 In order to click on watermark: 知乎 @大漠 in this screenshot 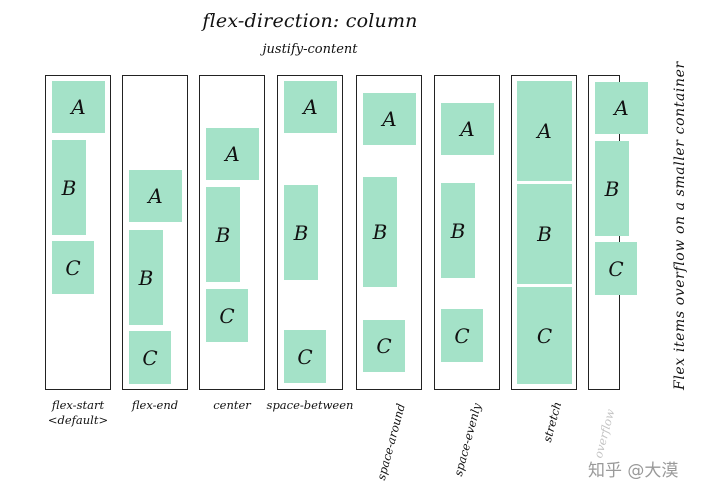, I will do `click(633, 471)`.